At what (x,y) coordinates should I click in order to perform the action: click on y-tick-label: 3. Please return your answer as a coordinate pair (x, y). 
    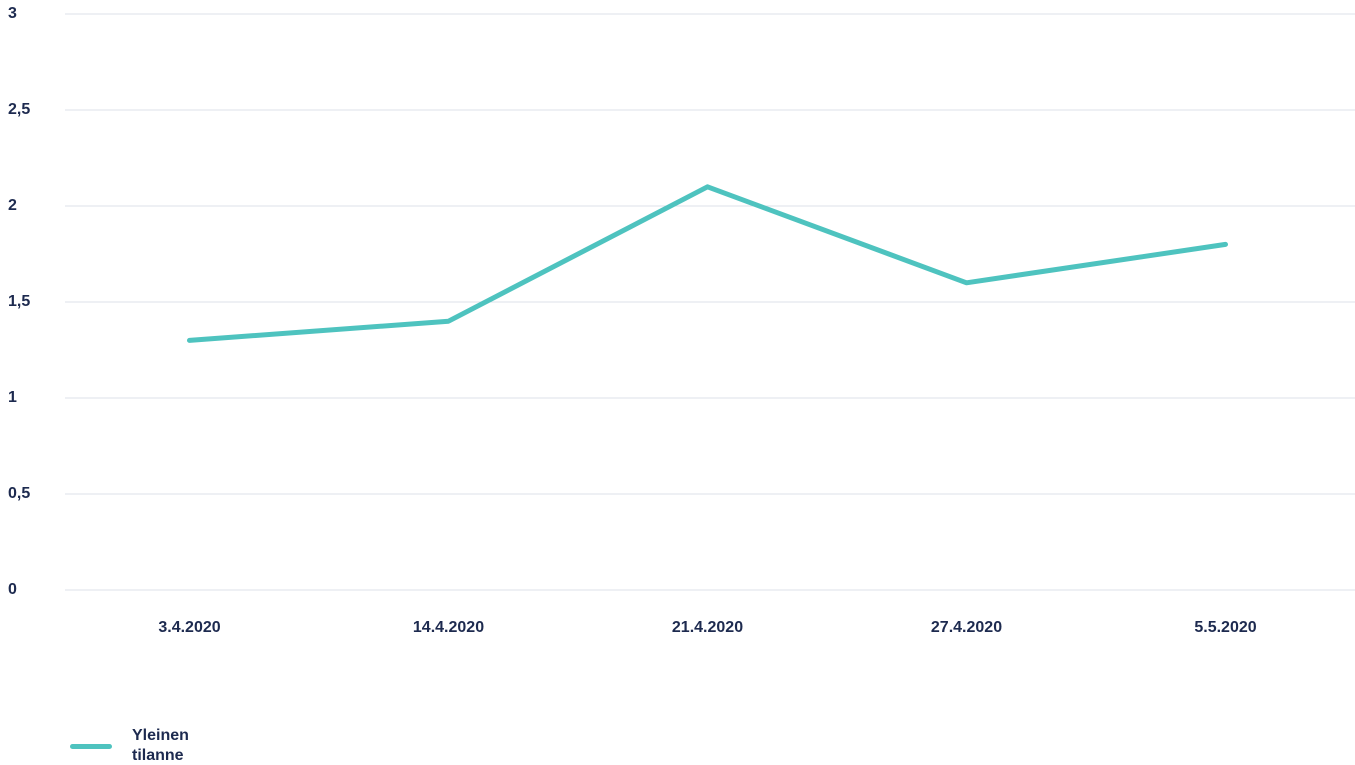
    Looking at the image, I should click on (12, 13).